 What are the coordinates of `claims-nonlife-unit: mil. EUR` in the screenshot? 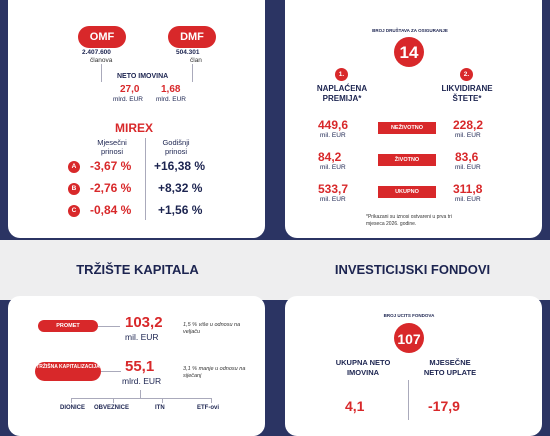 It's located at (468, 135).